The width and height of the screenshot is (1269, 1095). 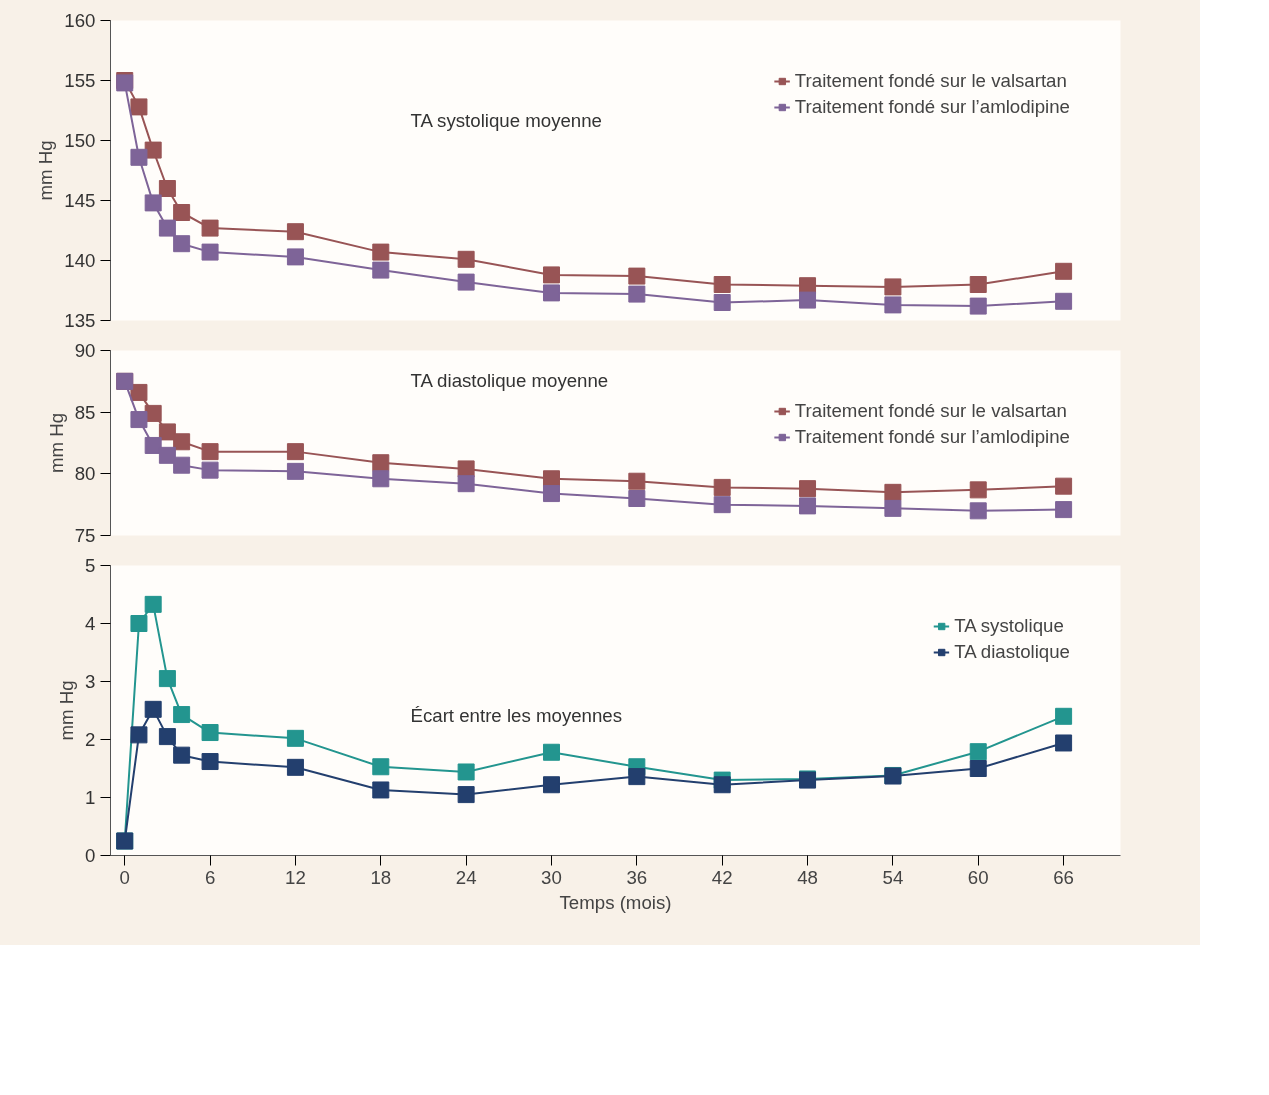 I want to click on y-tick-label: 140, so click(x=80, y=260).